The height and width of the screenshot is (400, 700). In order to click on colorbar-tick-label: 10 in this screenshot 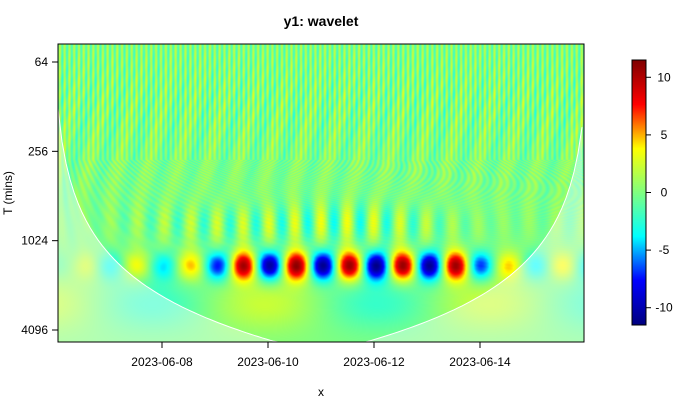, I will do `click(664, 77)`.